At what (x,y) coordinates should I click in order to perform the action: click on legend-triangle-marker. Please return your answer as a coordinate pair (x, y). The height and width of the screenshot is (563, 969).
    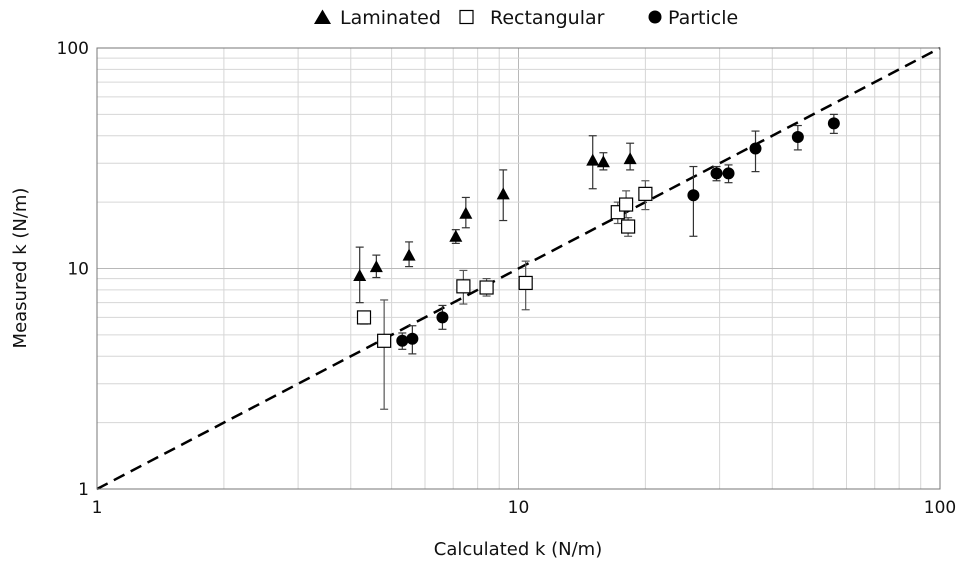
    Looking at the image, I should click on (322, 16).